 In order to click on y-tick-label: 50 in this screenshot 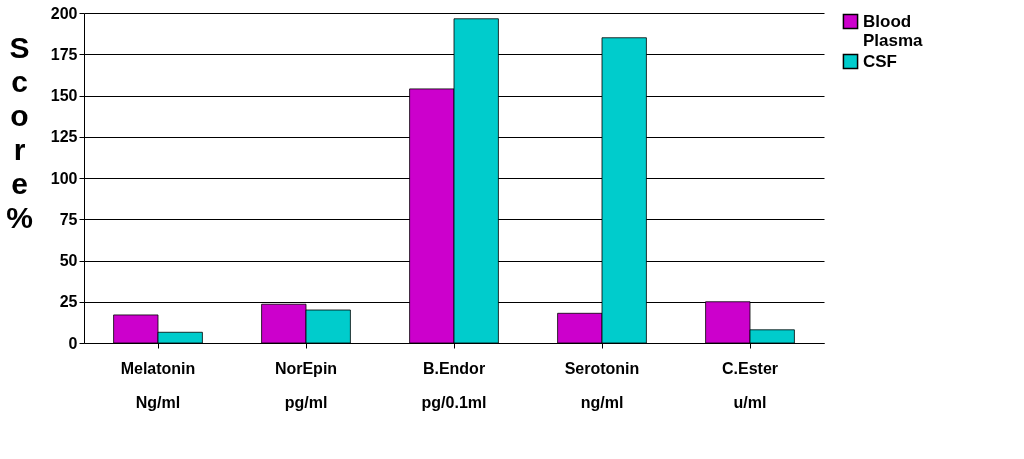, I will do `click(68, 260)`.